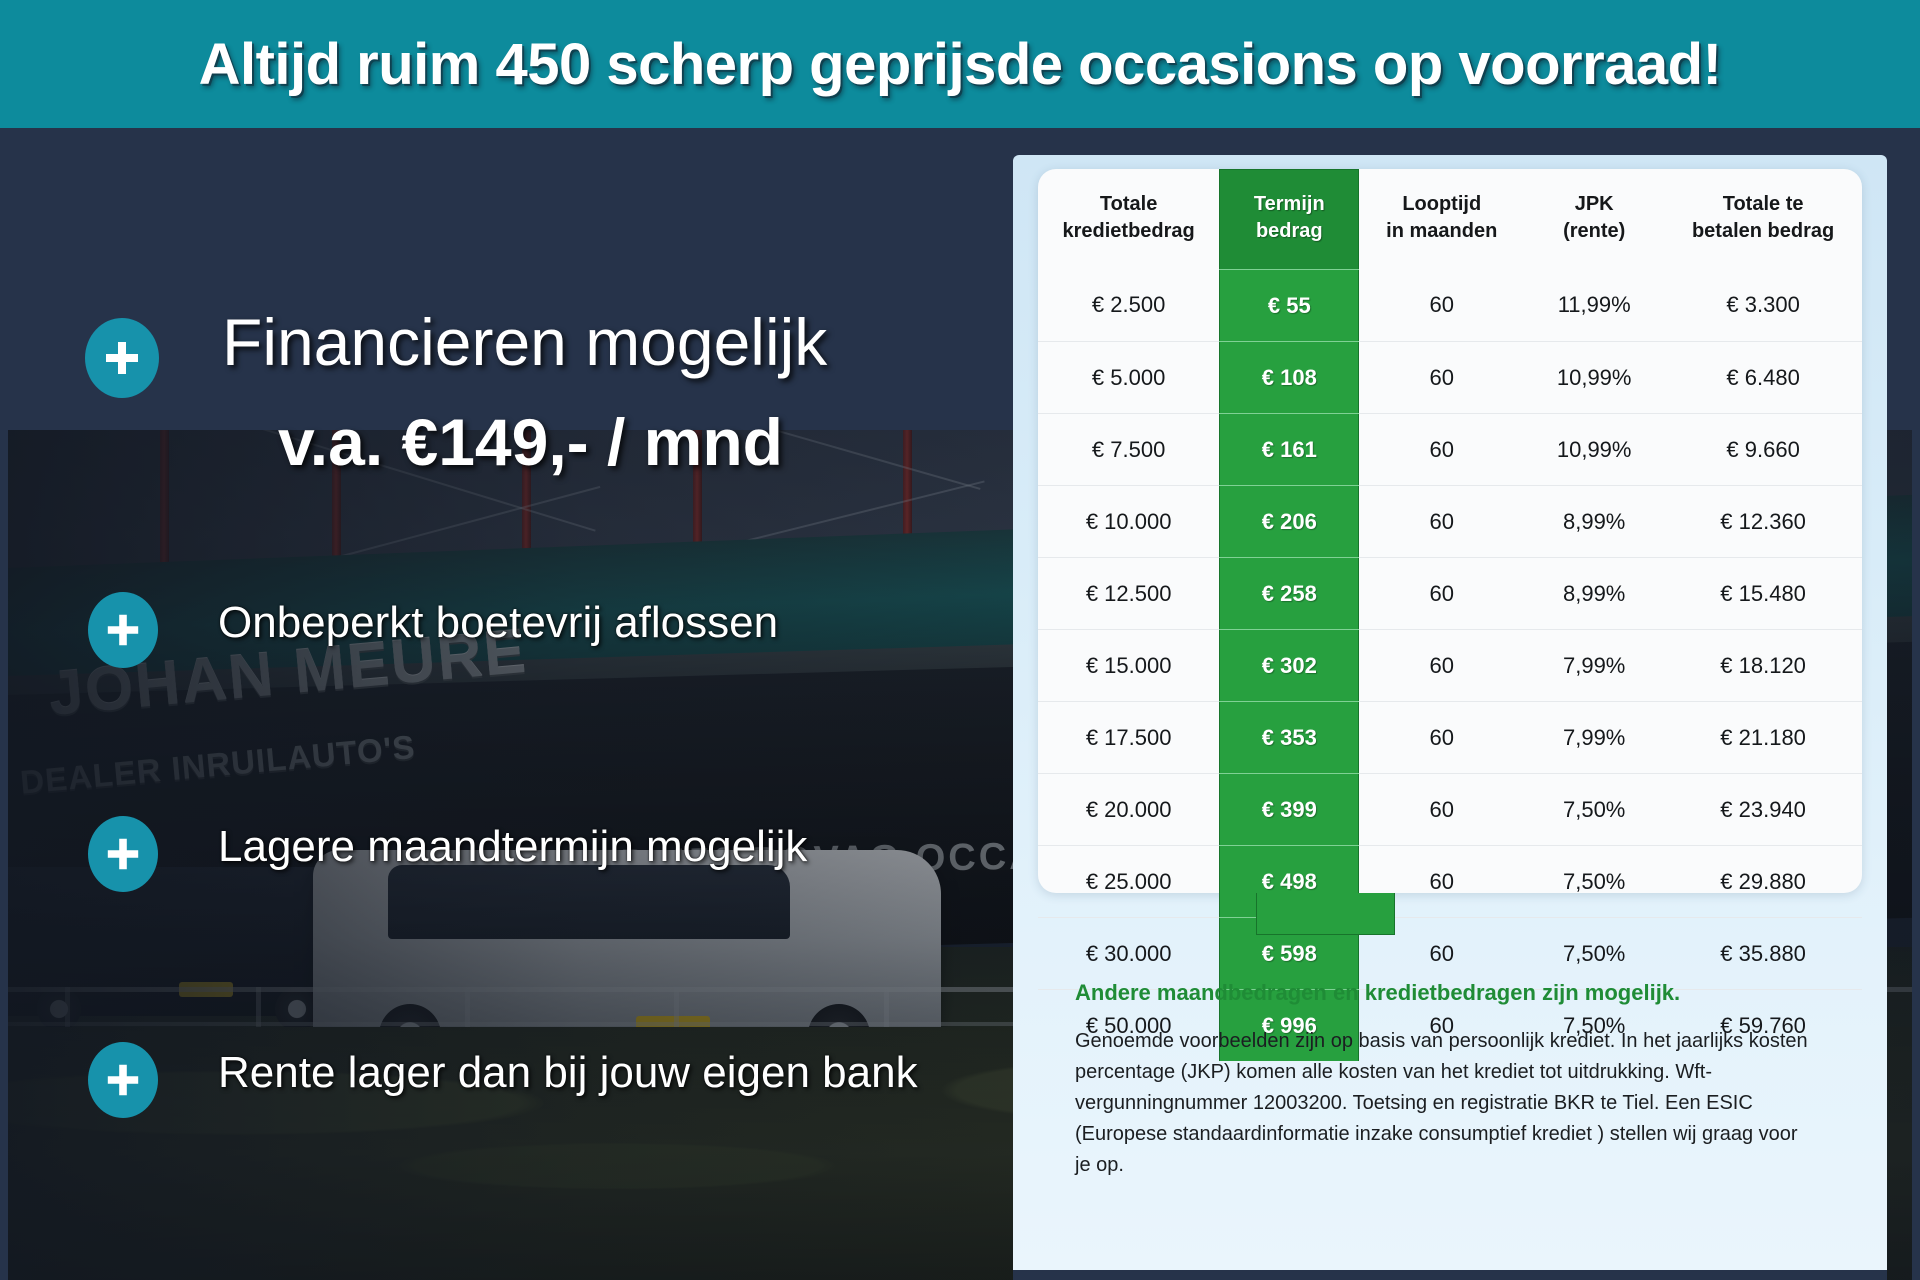  What do you see at coordinates (1129, 881) in the screenshot?
I see `table-cell: € 25.000` at bounding box center [1129, 881].